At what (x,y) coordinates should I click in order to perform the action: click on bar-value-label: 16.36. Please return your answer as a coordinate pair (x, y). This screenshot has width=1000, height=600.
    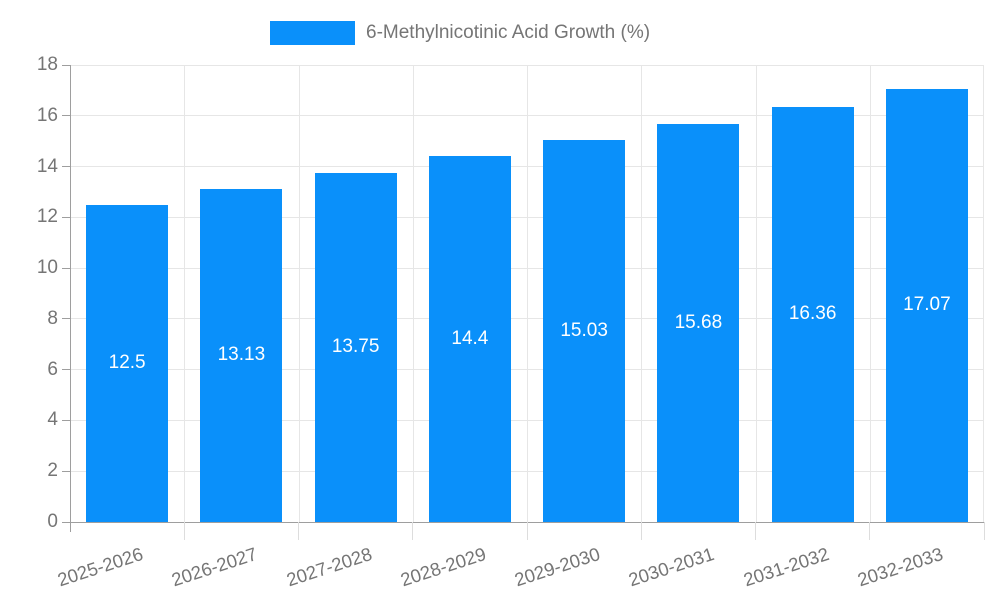
    Looking at the image, I should click on (812, 314).